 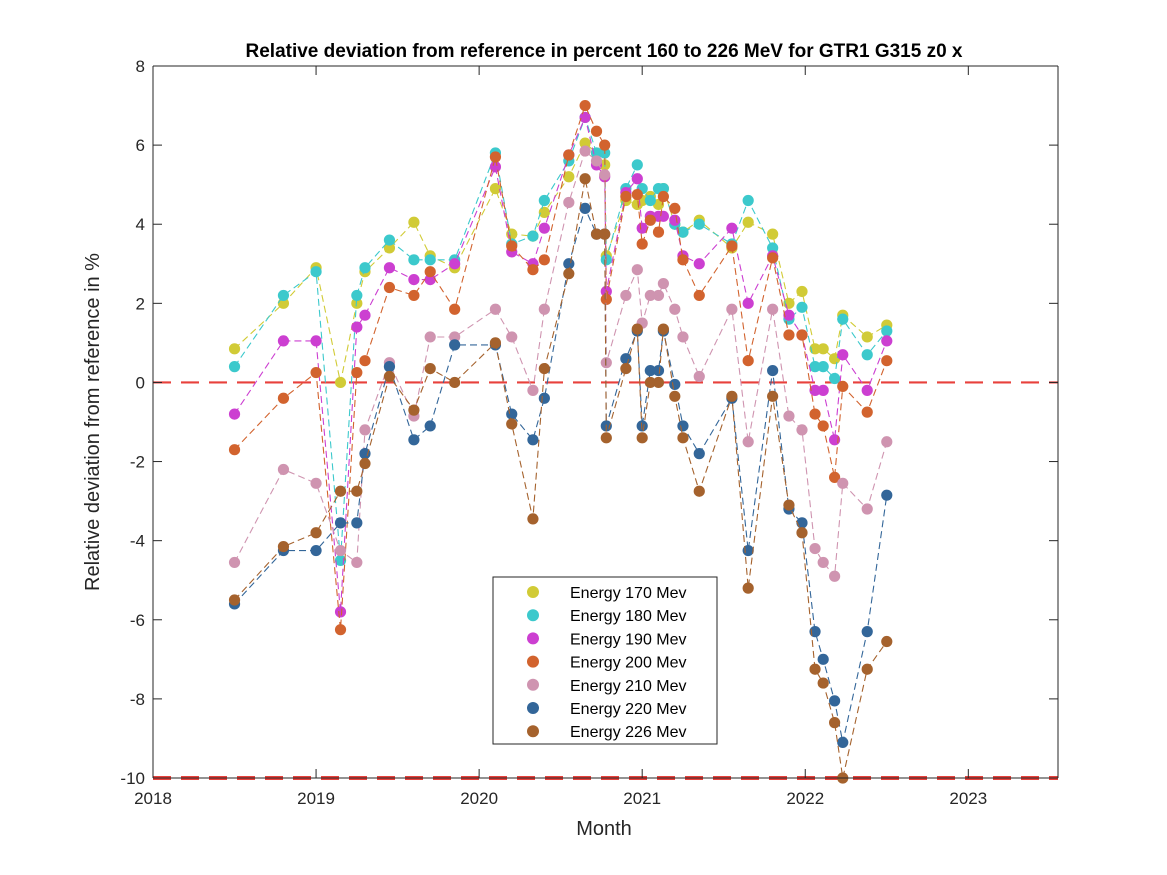 What do you see at coordinates (628, 593) in the screenshot?
I see `legend-label-0: Energy 170 Mev` at bounding box center [628, 593].